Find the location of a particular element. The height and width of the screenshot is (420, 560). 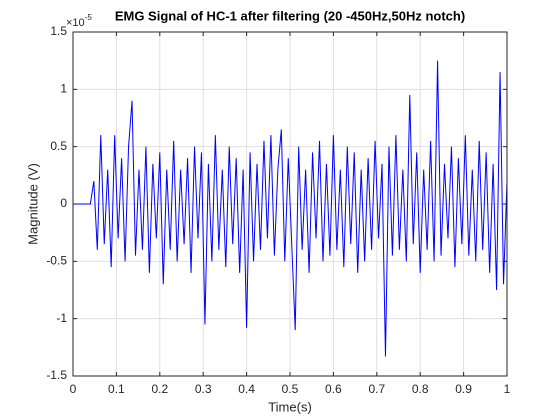

x-tick-label: 0.7 is located at coordinates (376, 389).